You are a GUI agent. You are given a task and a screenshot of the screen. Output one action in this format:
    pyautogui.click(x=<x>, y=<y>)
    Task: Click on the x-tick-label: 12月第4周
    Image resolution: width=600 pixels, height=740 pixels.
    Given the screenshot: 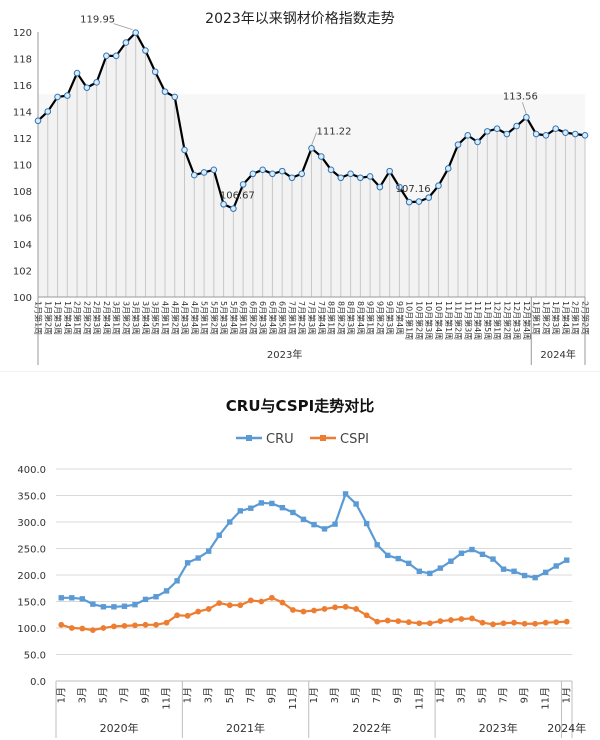 What is the action you would take?
    pyautogui.click(x=527, y=320)
    